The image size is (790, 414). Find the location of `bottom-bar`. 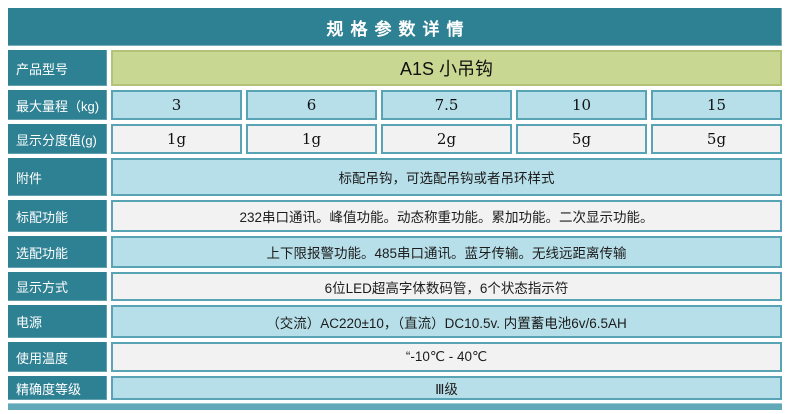

bottom-bar is located at coordinates (395, 406).